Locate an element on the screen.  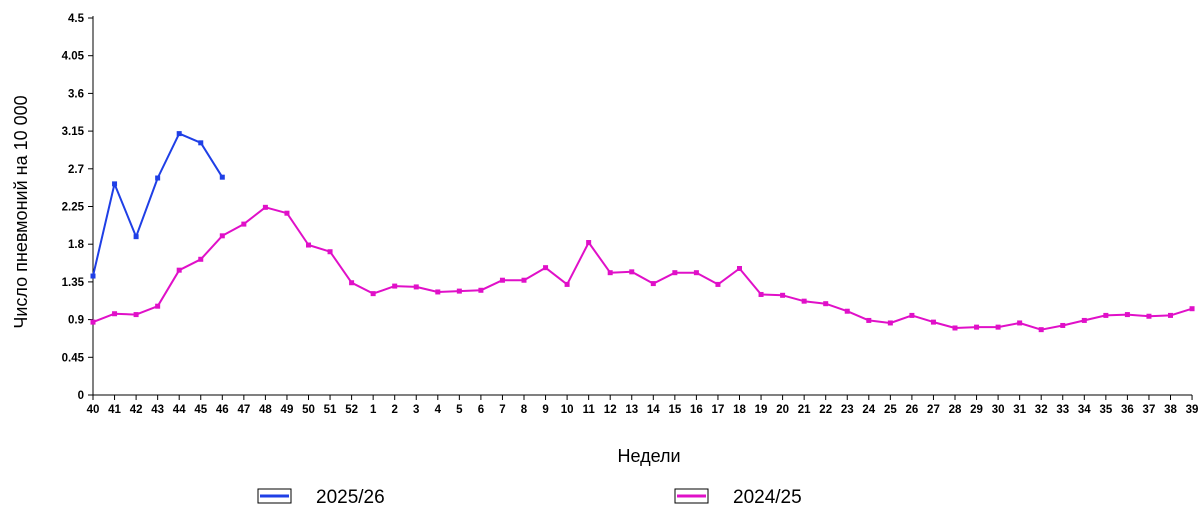
y-tick-label: 3.6 is located at coordinates (76, 94).